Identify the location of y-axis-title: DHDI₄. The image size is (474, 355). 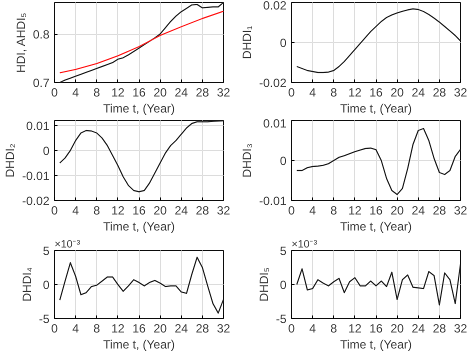
(27, 284).